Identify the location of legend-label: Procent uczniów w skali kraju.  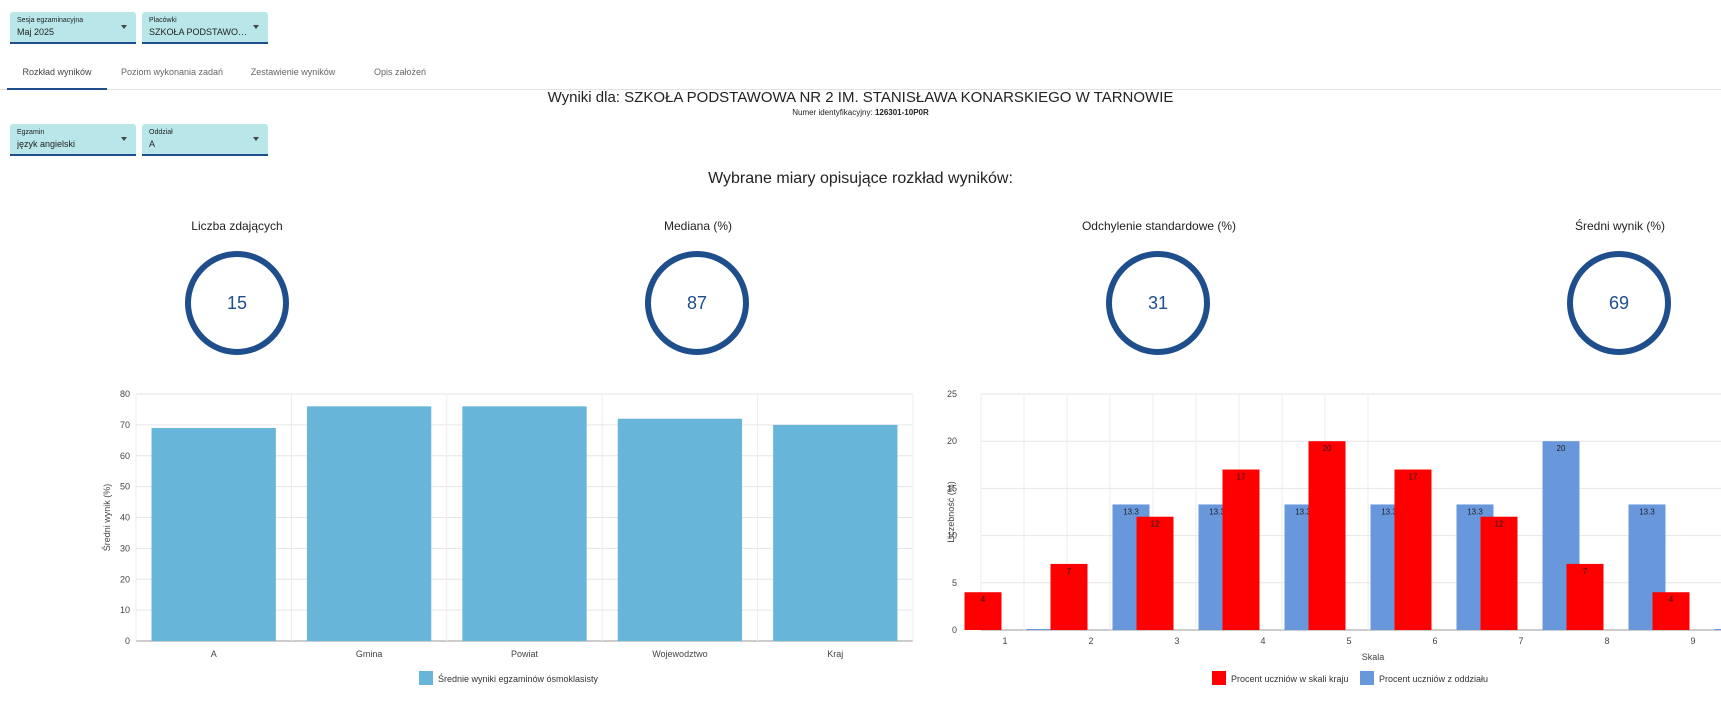
(1290, 679).